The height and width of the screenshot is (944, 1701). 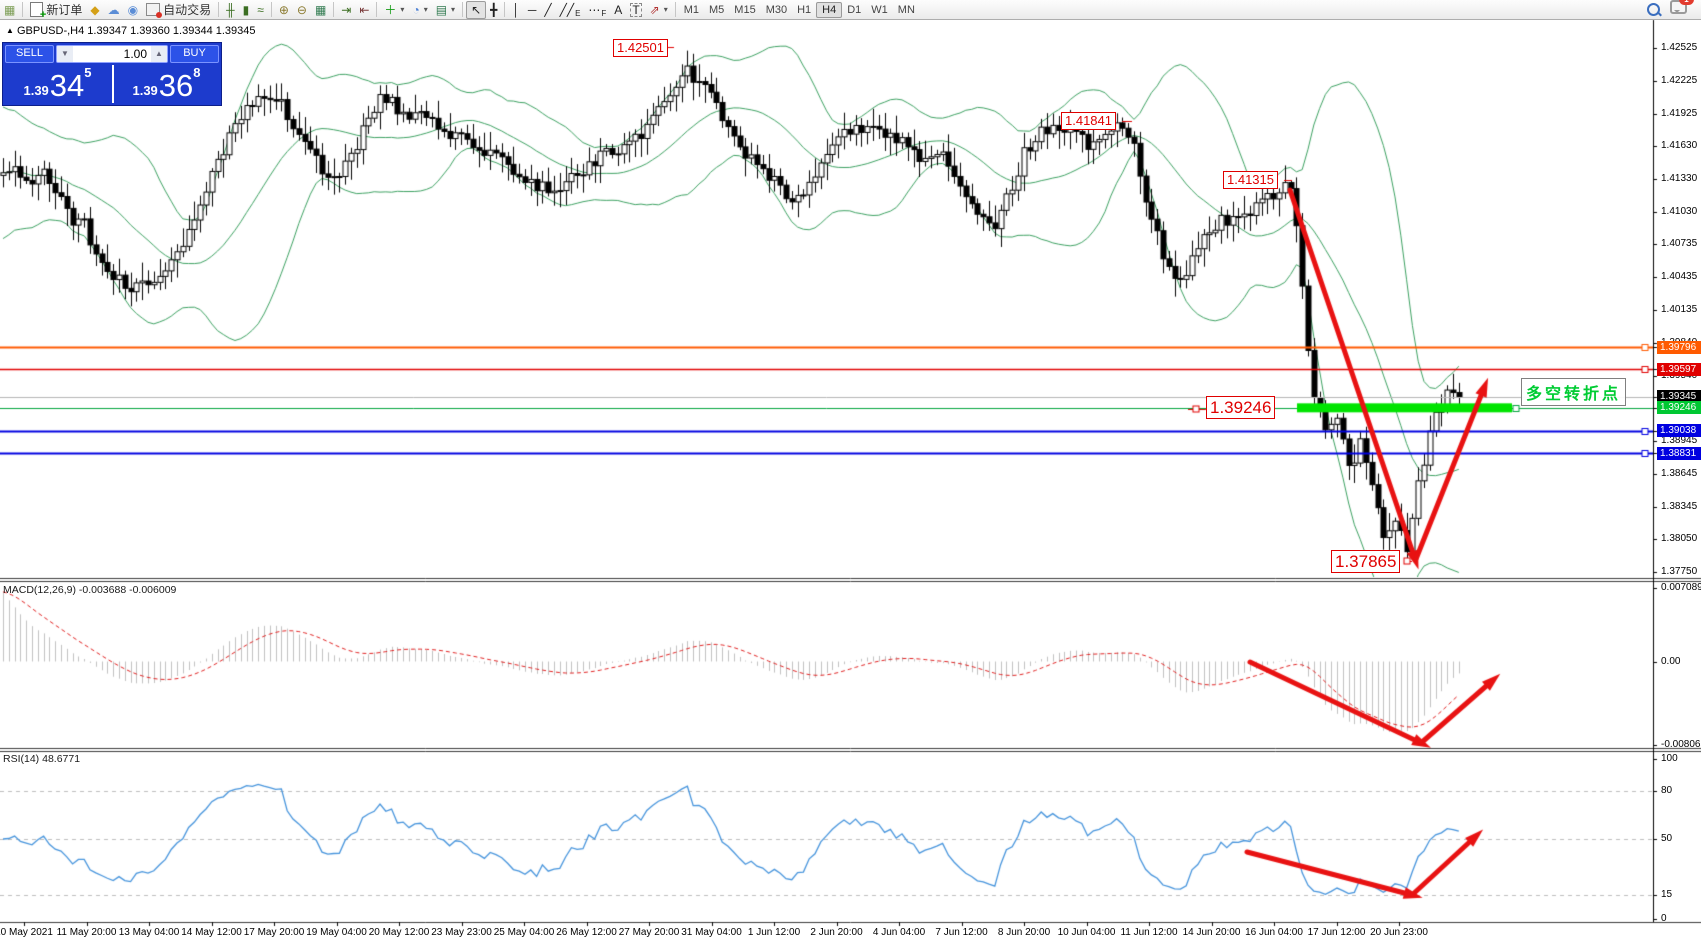 I want to click on timeframe-h1: H1, so click(x=804, y=9).